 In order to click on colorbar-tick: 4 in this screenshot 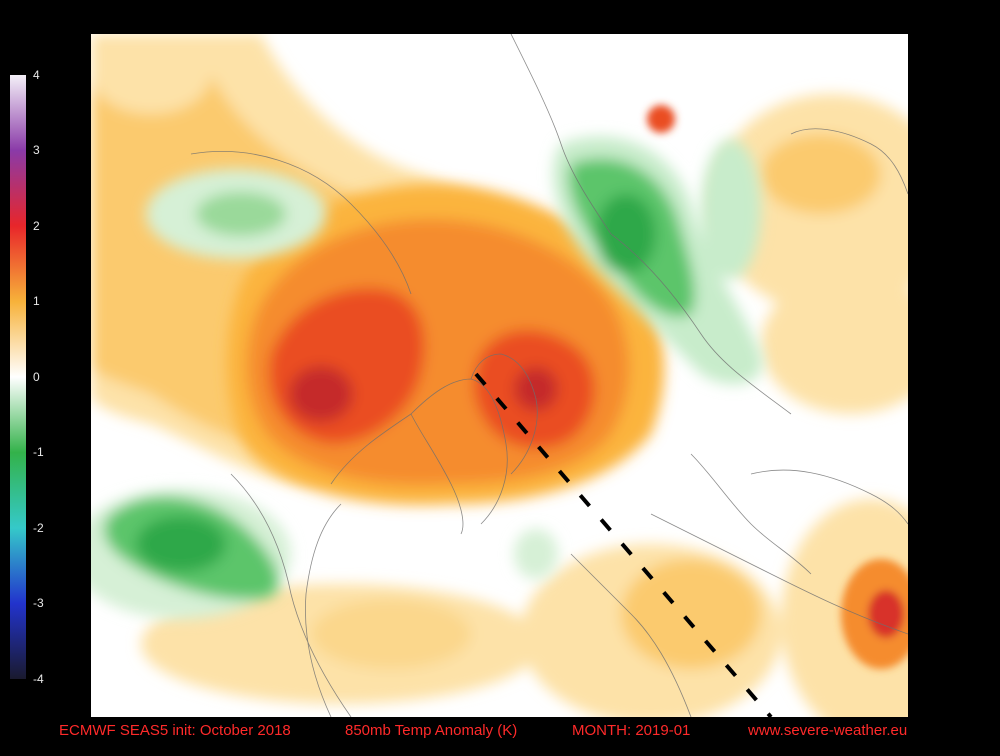, I will do `click(36, 75)`.